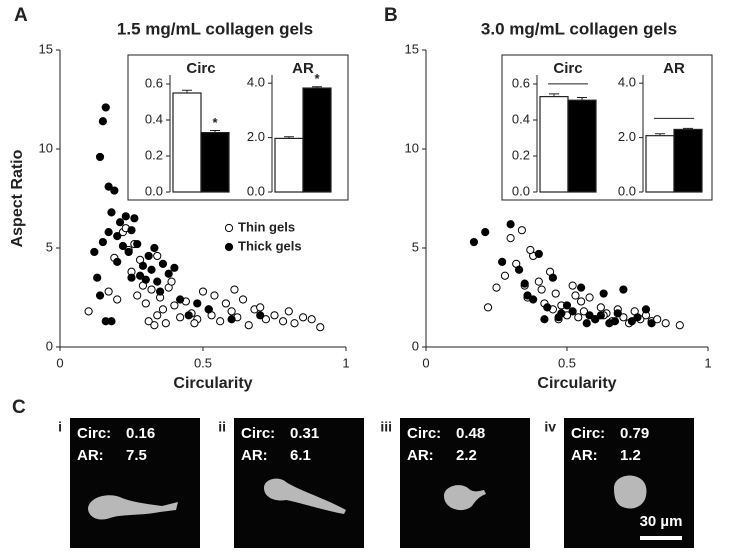 This screenshot has height=556, width=729. Describe the element at coordinates (266, 226) in the screenshot. I see `legend-label: Thin gels` at that location.